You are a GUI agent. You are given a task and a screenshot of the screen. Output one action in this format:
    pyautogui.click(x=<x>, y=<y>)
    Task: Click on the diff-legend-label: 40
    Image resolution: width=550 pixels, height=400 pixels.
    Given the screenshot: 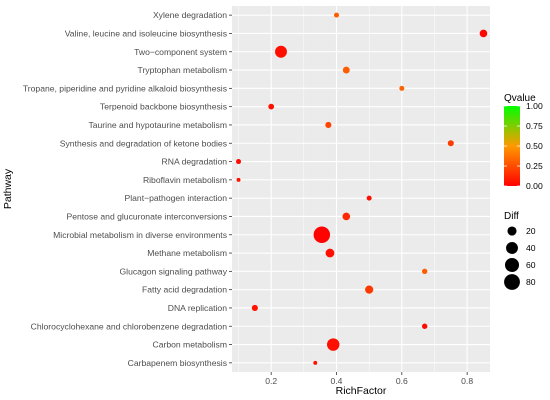 What is the action you would take?
    pyautogui.click(x=531, y=248)
    